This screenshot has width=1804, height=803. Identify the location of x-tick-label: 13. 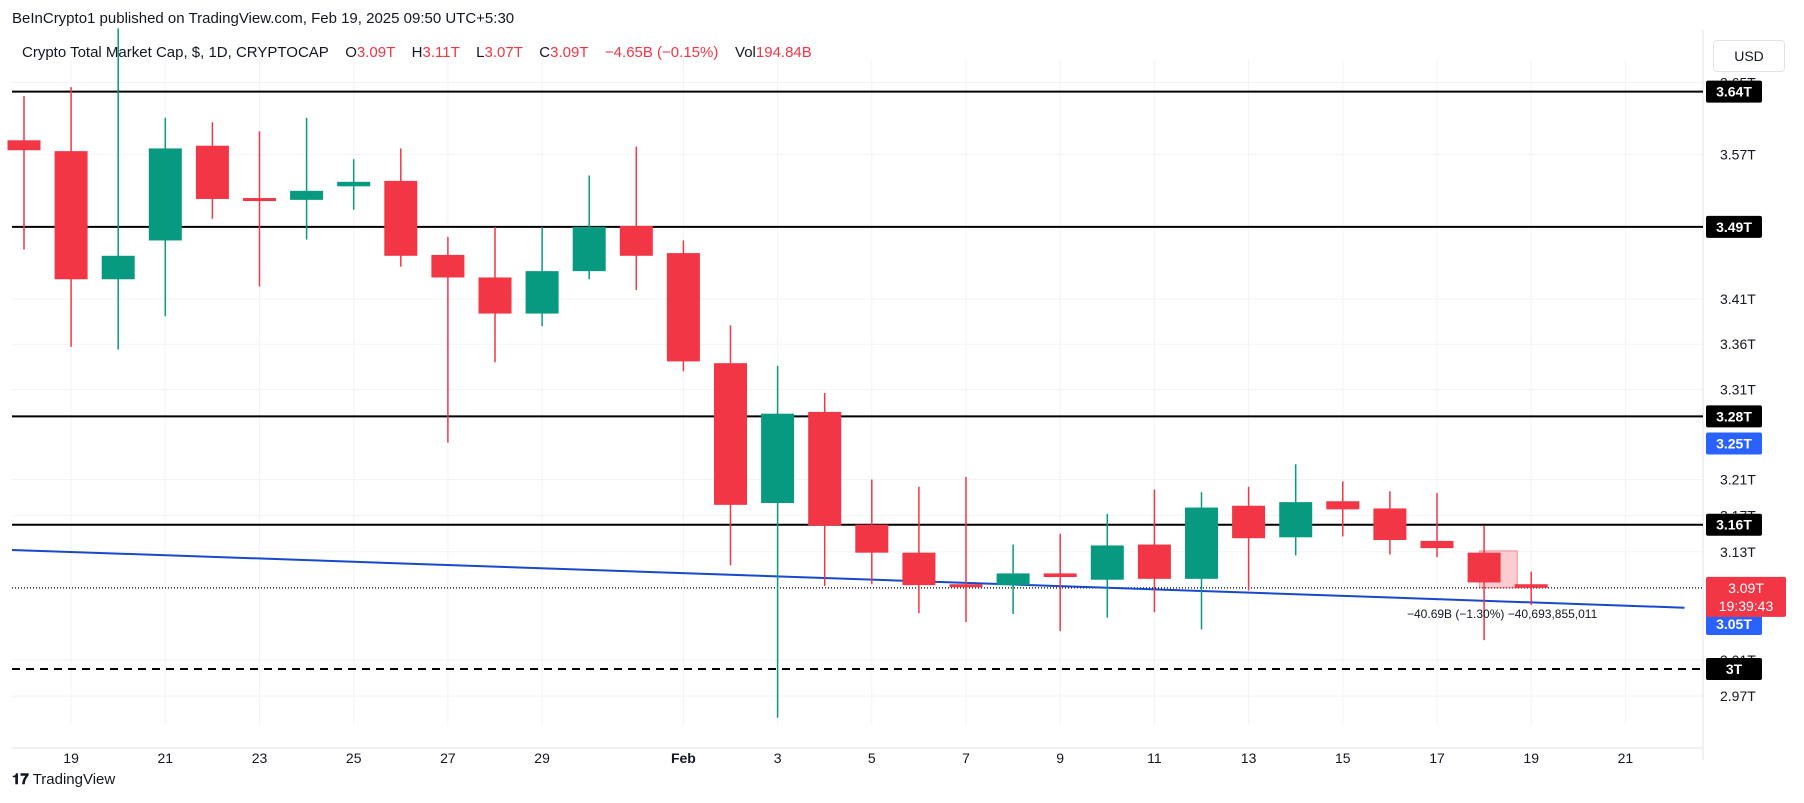
(1249, 758).